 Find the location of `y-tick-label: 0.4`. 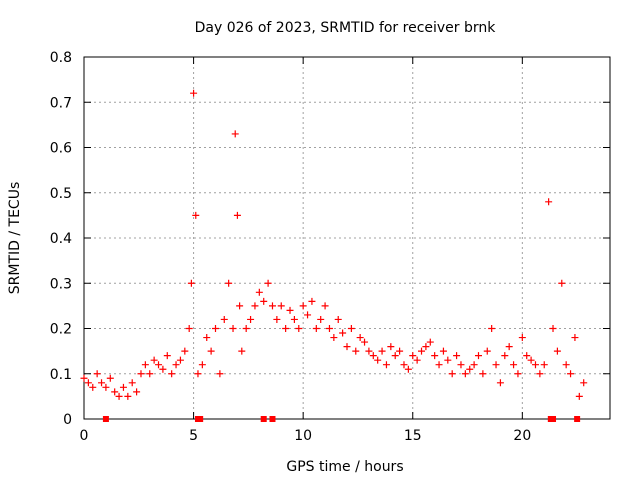

y-tick-label: 0.4 is located at coordinates (61, 239).